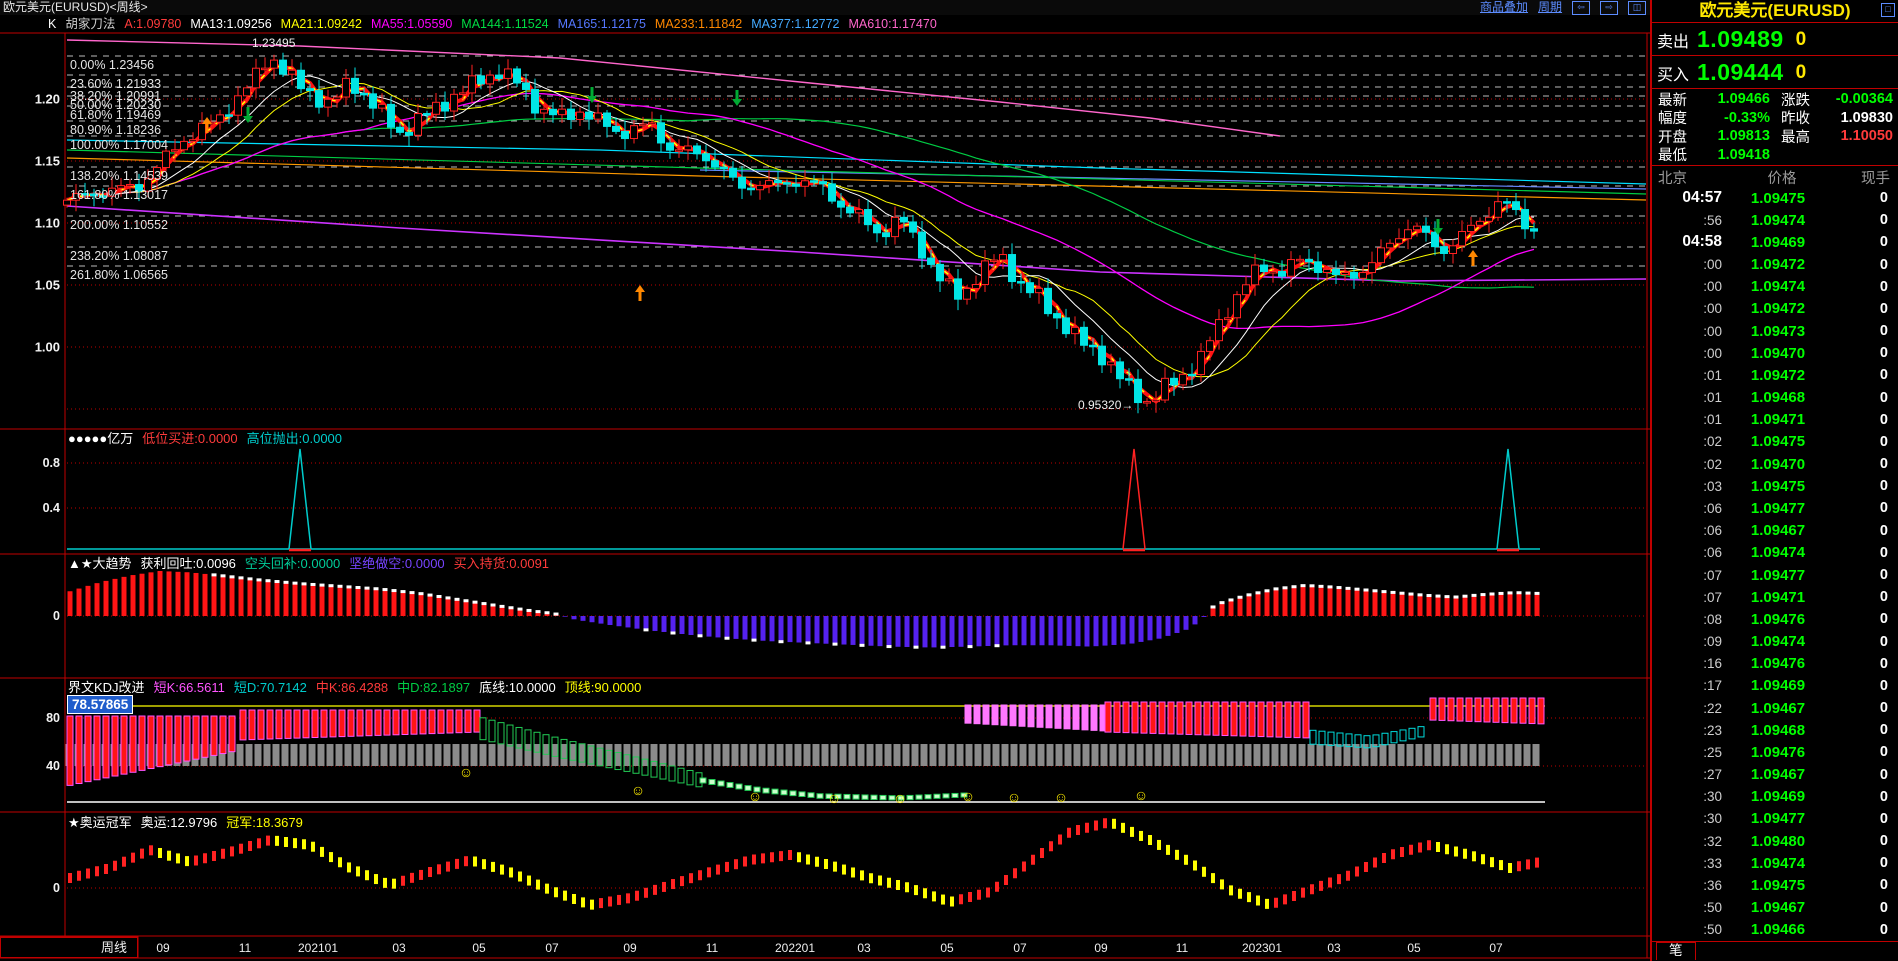  What do you see at coordinates (1676, 951) in the screenshot?
I see `tab-tick: 笔` at bounding box center [1676, 951].